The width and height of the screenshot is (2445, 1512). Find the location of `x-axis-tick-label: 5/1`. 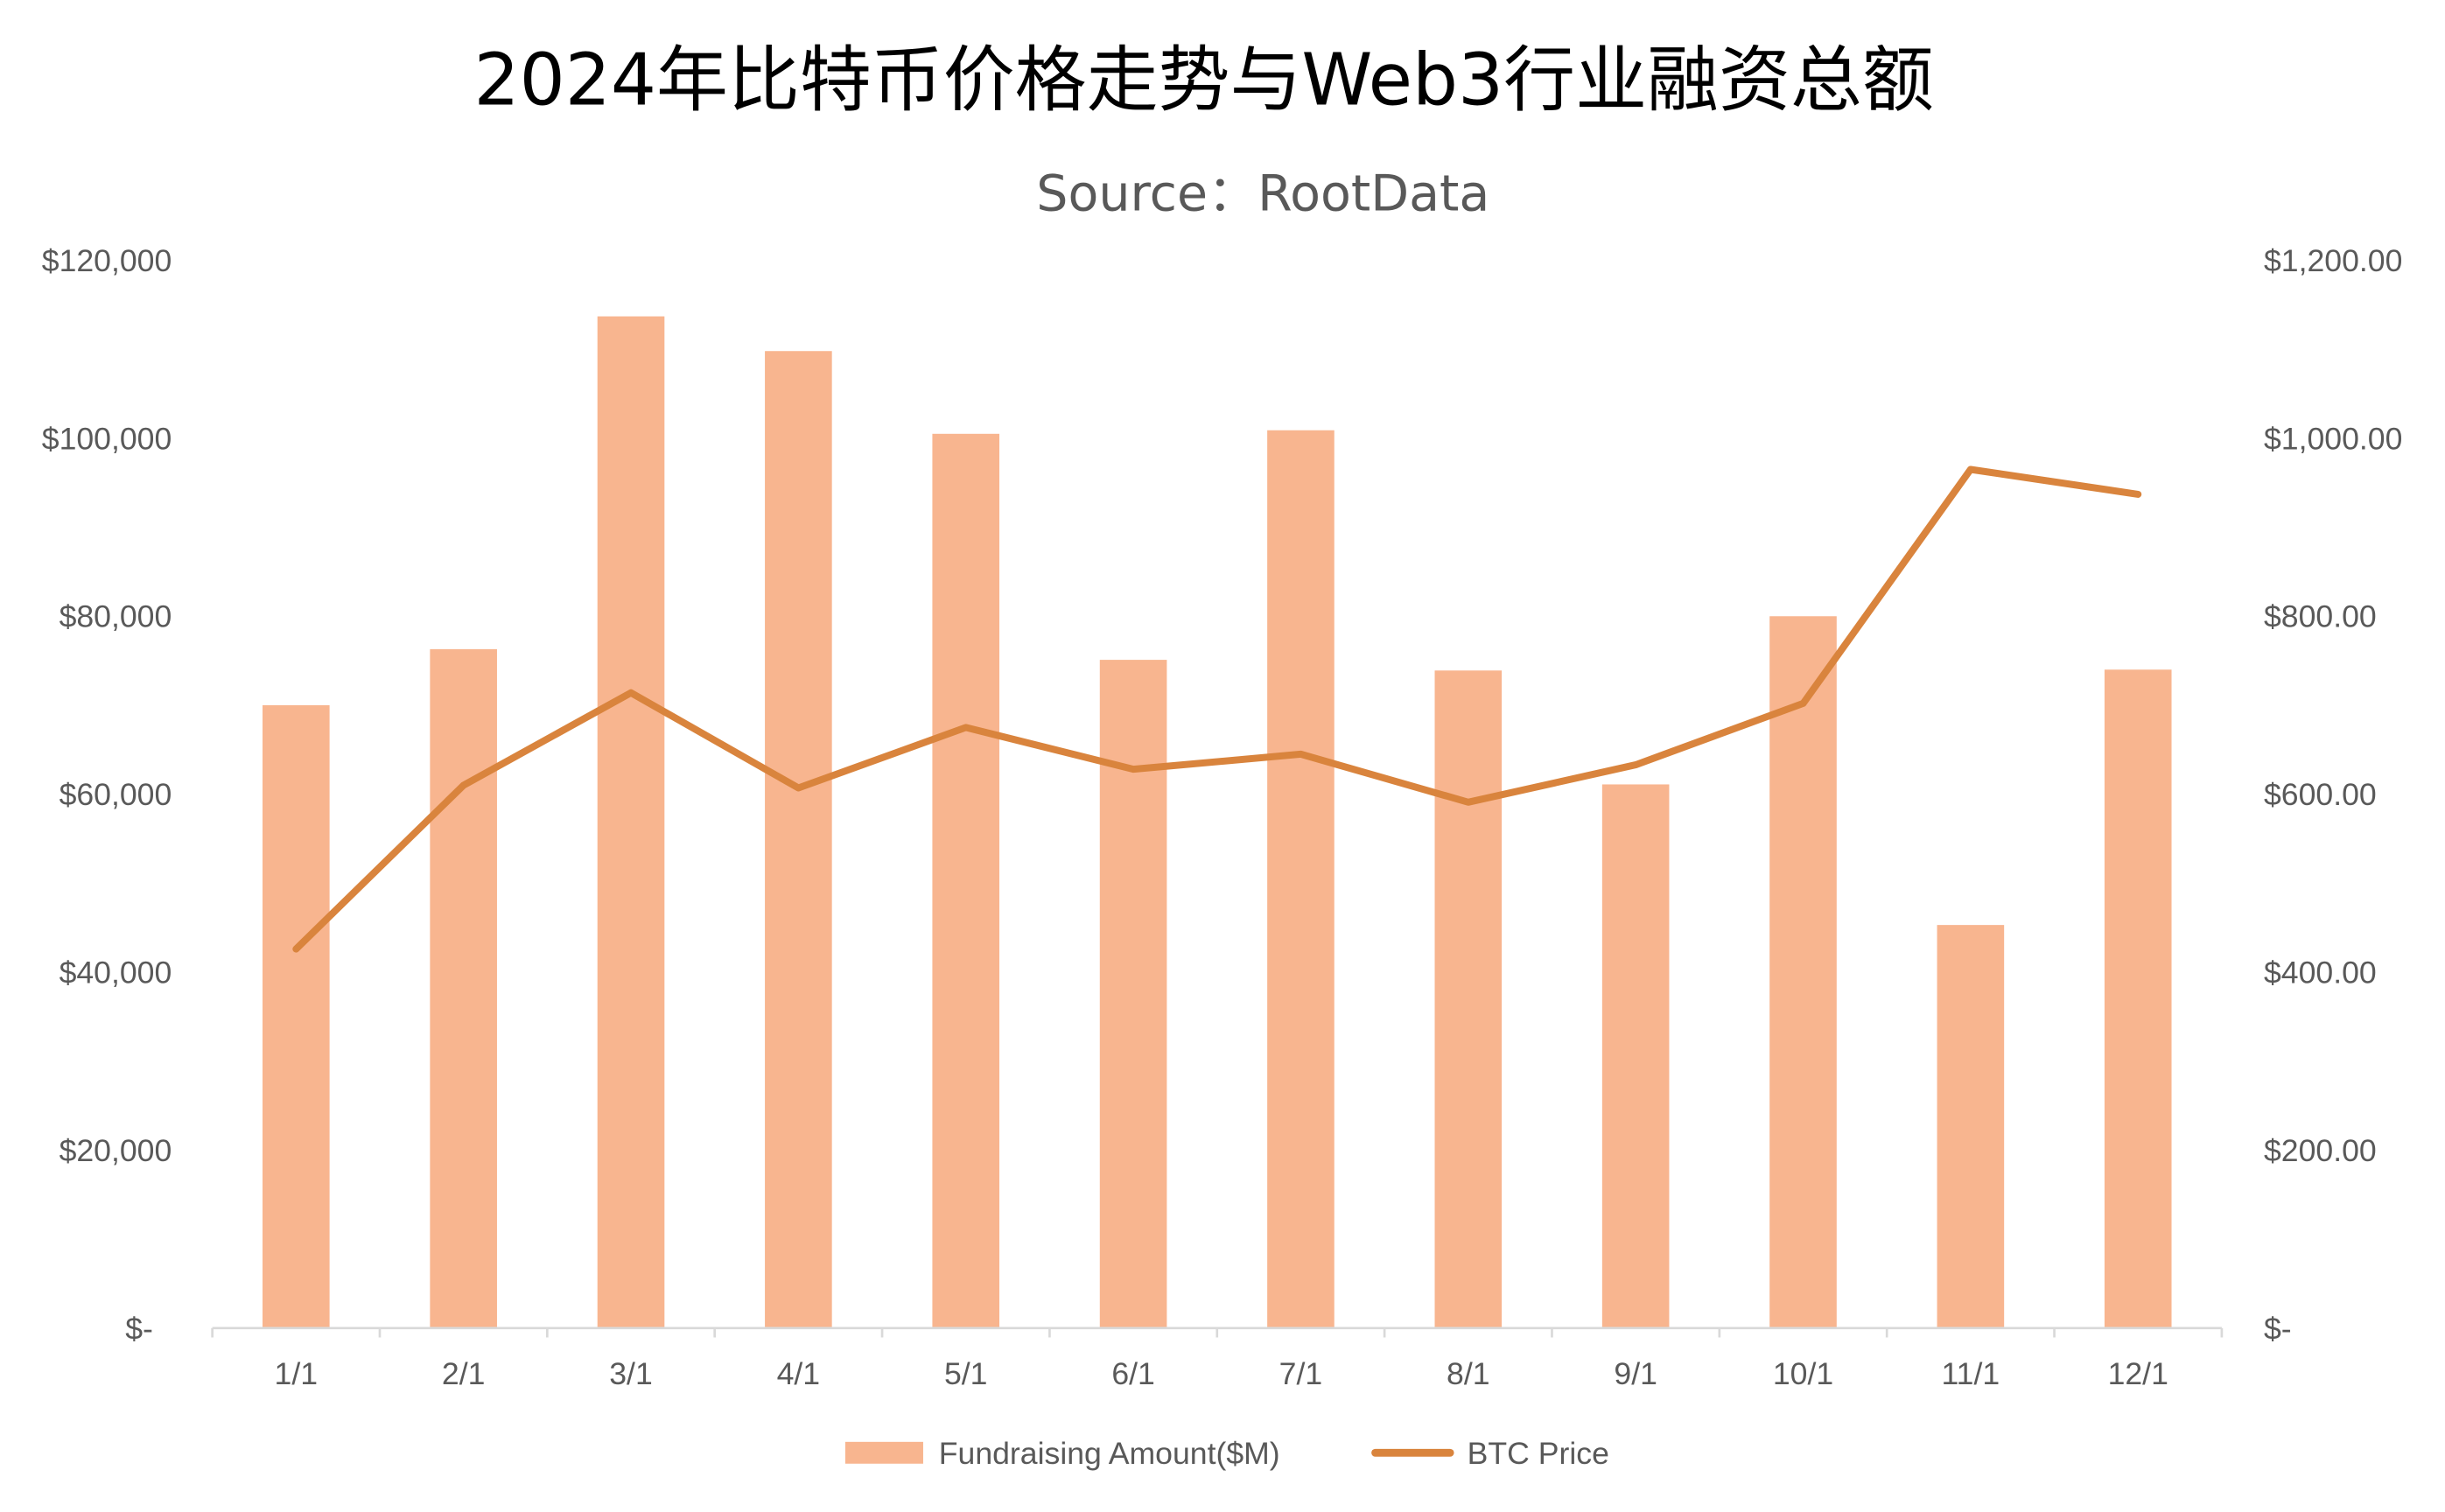

x-axis-tick-label: 5/1 is located at coordinates (966, 1373).